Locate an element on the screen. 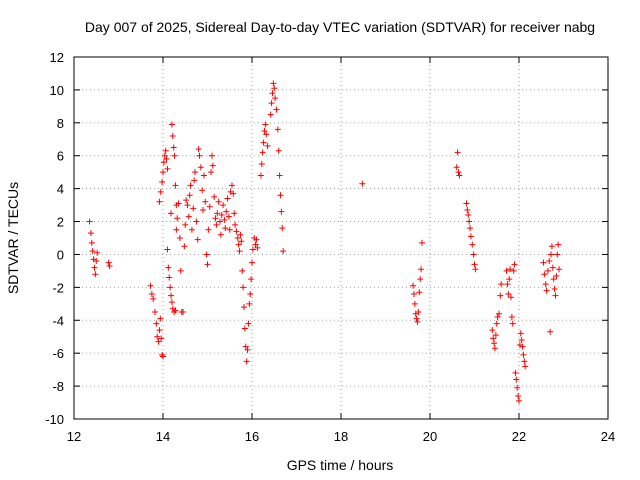  x-tick-label: 18 is located at coordinates (341, 436).